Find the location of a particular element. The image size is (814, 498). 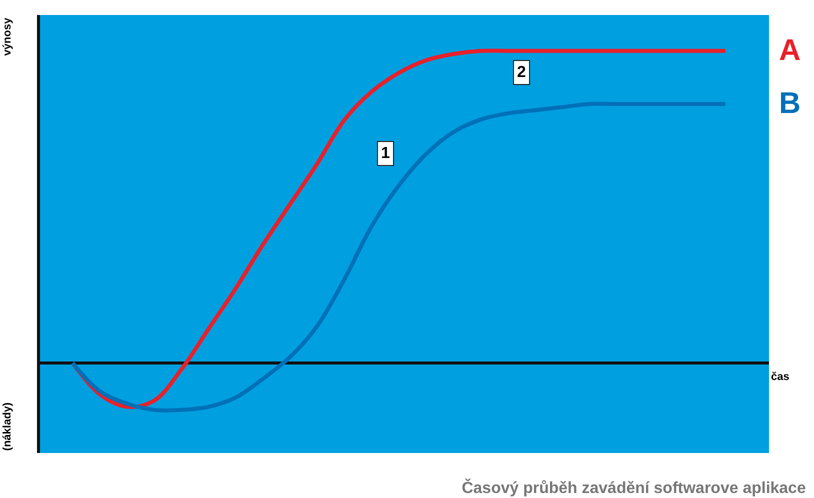

annotation: 2 is located at coordinates (521, 72).